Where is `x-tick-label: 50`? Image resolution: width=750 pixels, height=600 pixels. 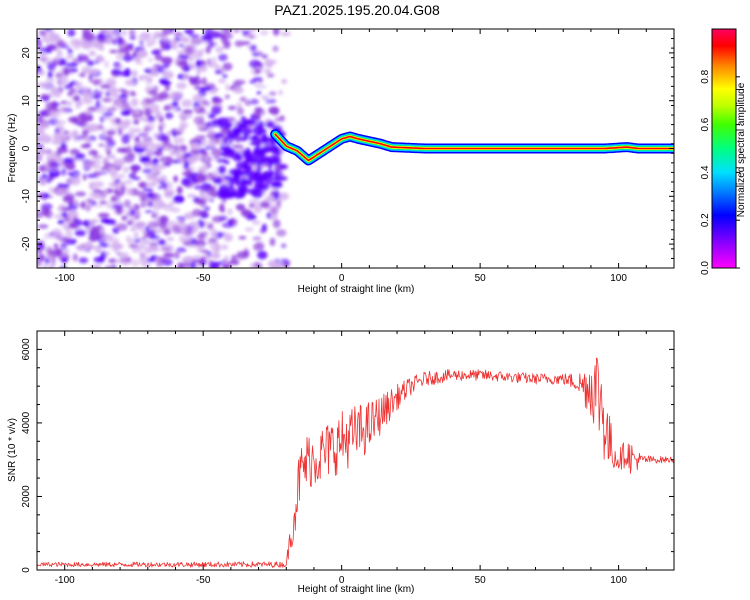
x-tick-label: 50 is located at coordinates (481, 278).